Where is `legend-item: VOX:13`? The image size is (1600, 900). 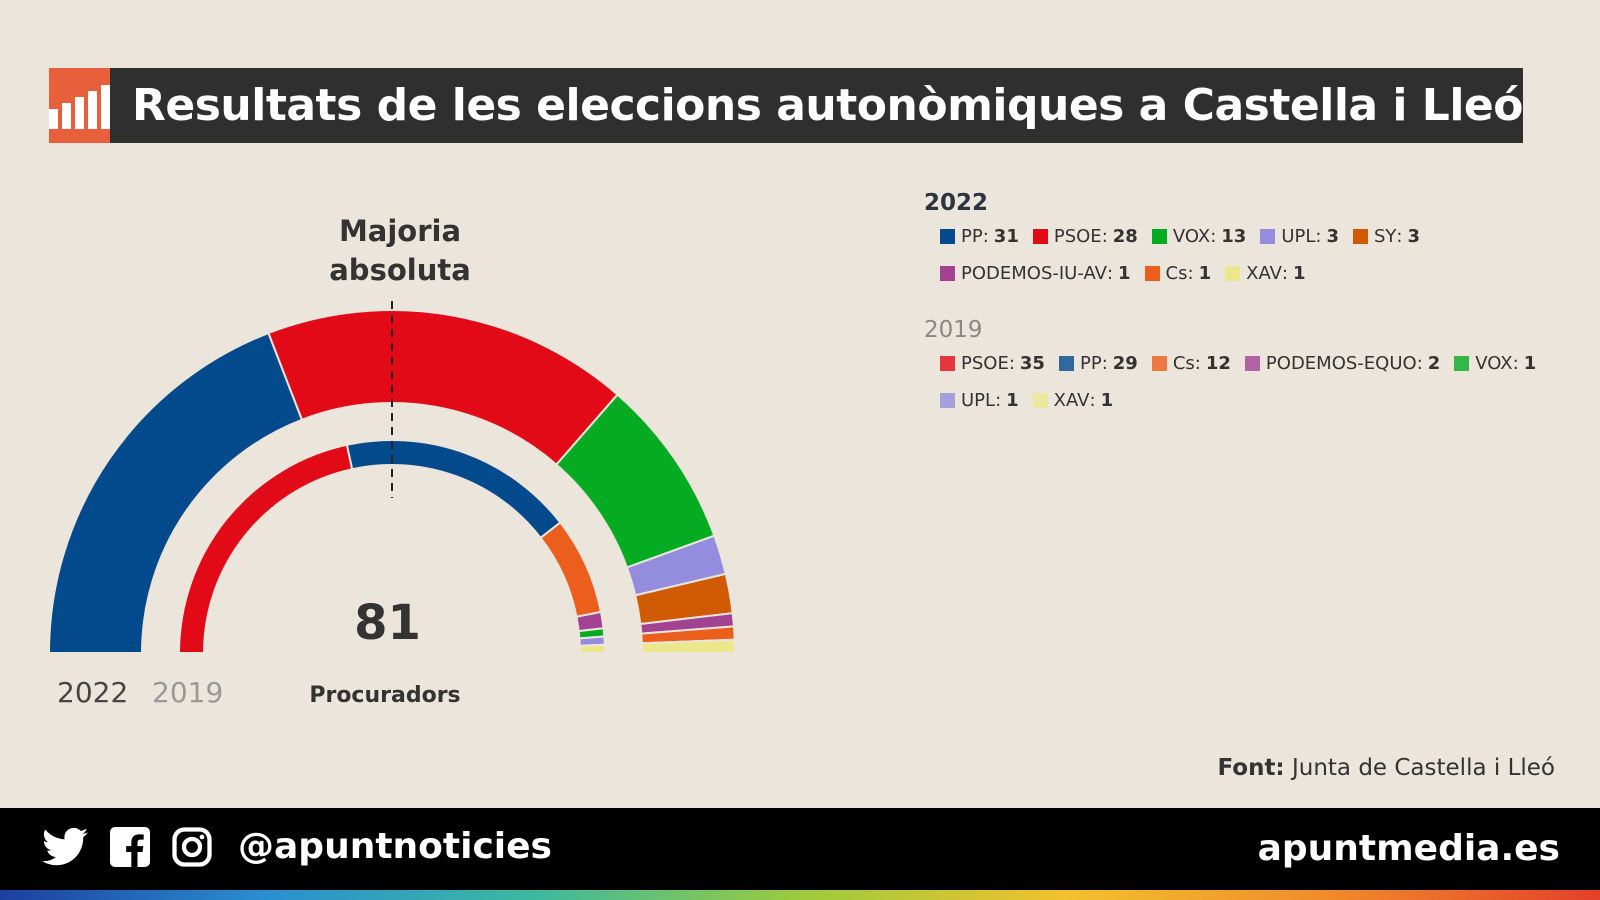
legend-item: VOX:13 is located at coordinates (1199, 236).